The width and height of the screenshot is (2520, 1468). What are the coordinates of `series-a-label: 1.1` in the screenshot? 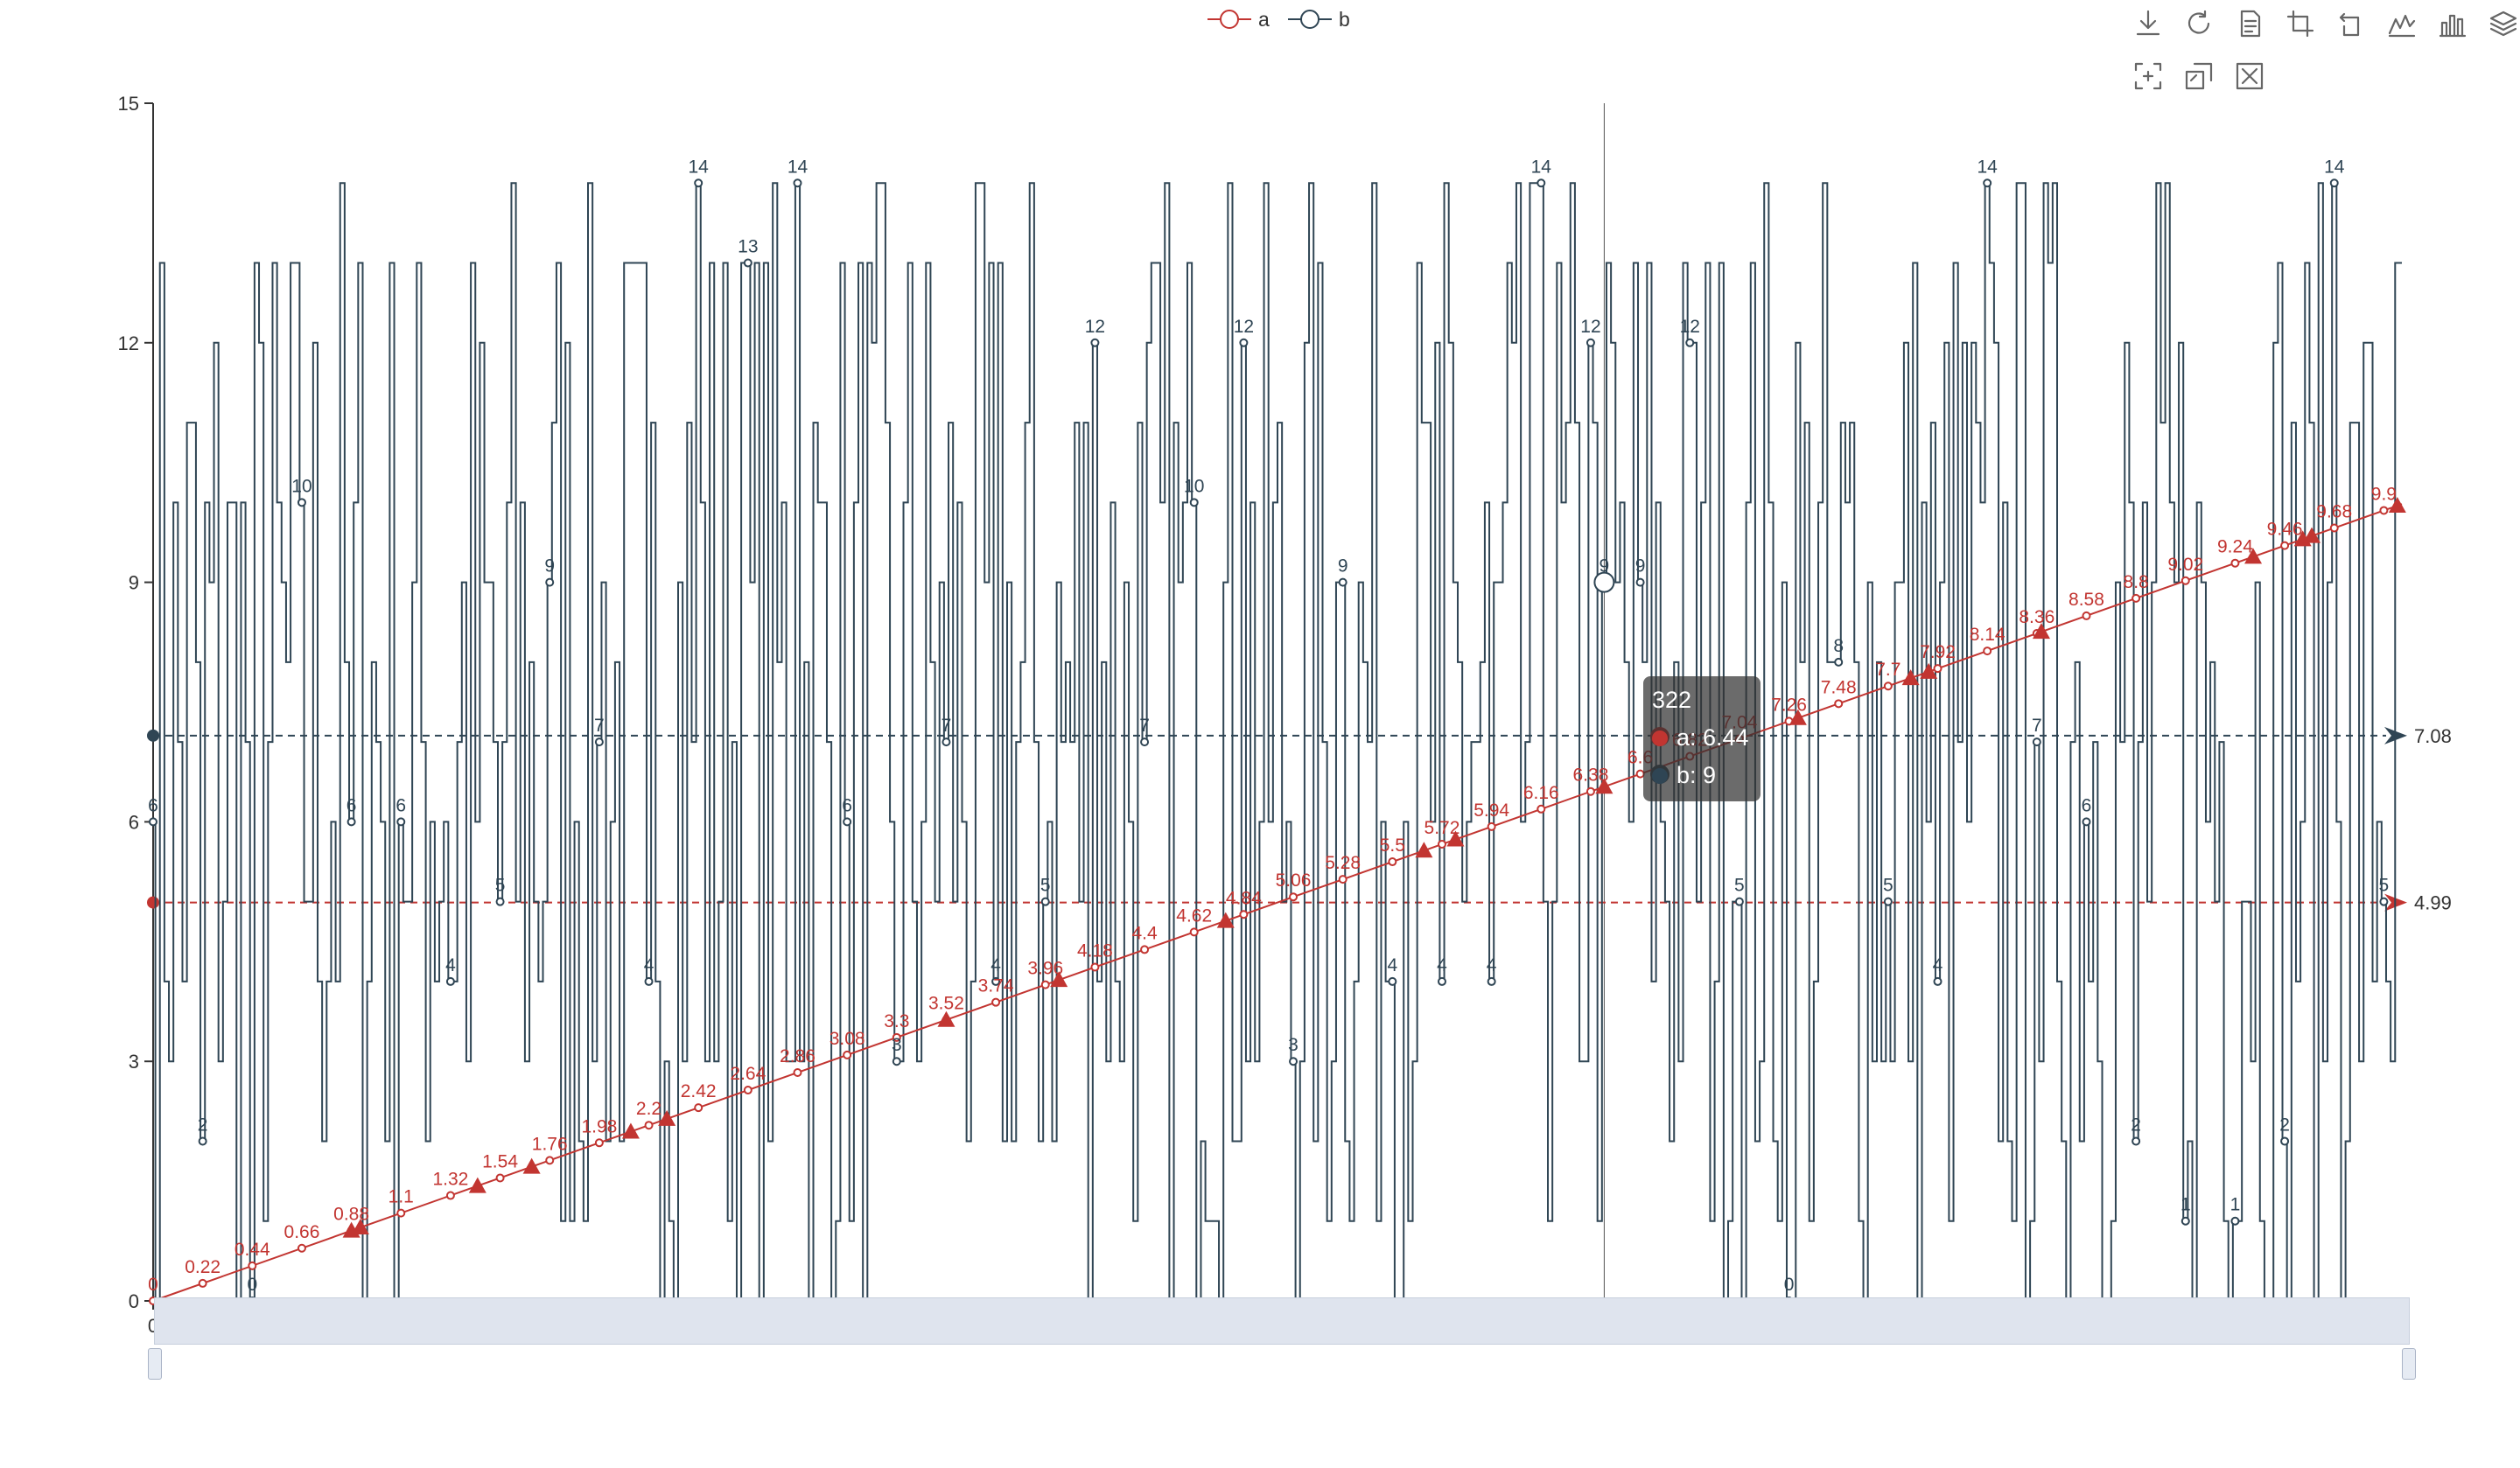 It's located at (401, 1197).